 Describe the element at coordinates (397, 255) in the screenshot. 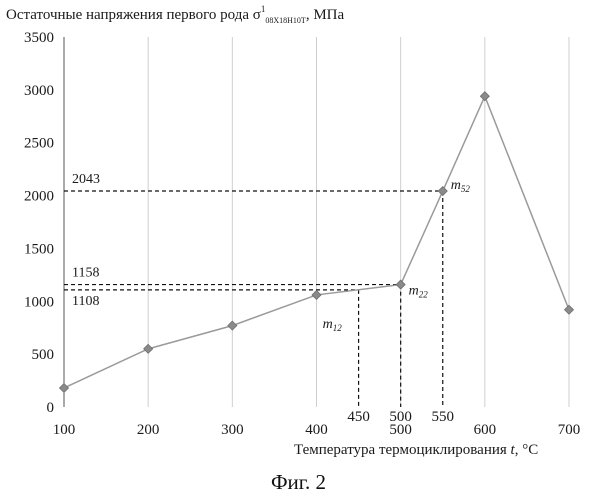

I see `point-labels: m12 m22 m52` at that location.